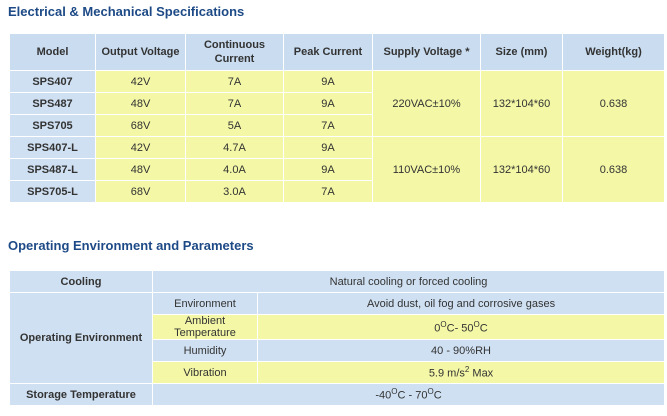 The image size is (667, 416). What do you see at coordinates (521, 52) in the screenshot?
I see `header-cell: Size (mm)` at bounding box center [521, 52].